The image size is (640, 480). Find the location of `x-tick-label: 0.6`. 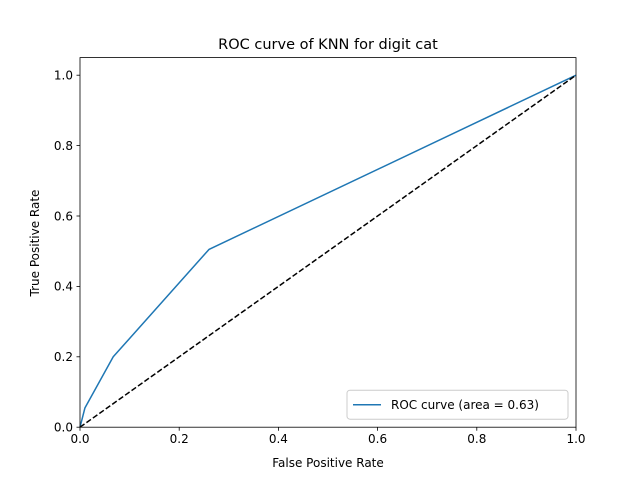

x-tick-label: 0.6 is located at coordinates (377, 439).